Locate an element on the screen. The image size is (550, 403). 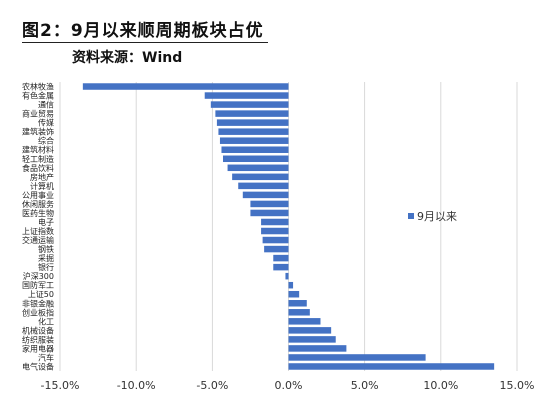
category-label-19: 采掘 is located at coordinates (46, 258).